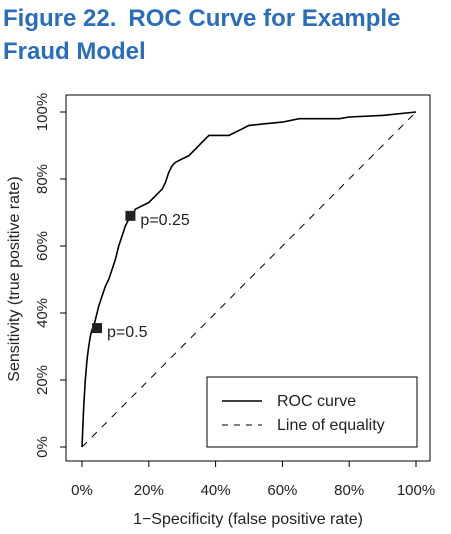 This screenshot has width=451, height=534. I want to click on y-tick-label: 40%, so click(42, 313).